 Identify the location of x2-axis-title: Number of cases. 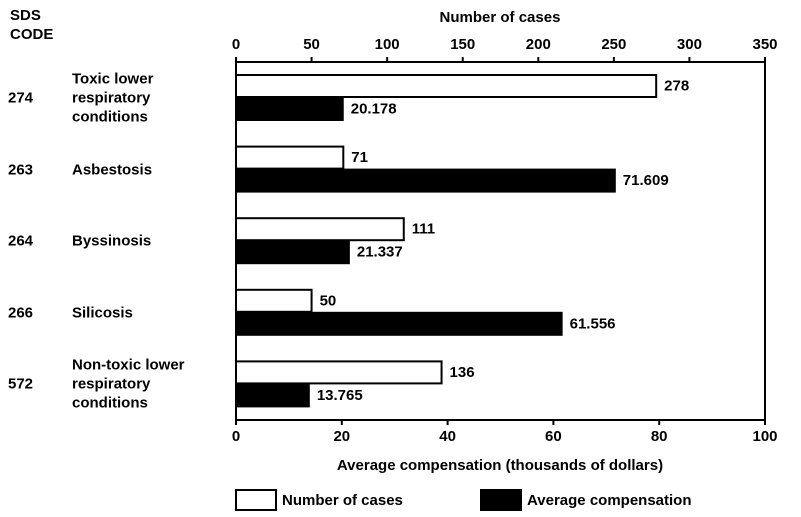
(500, 17).